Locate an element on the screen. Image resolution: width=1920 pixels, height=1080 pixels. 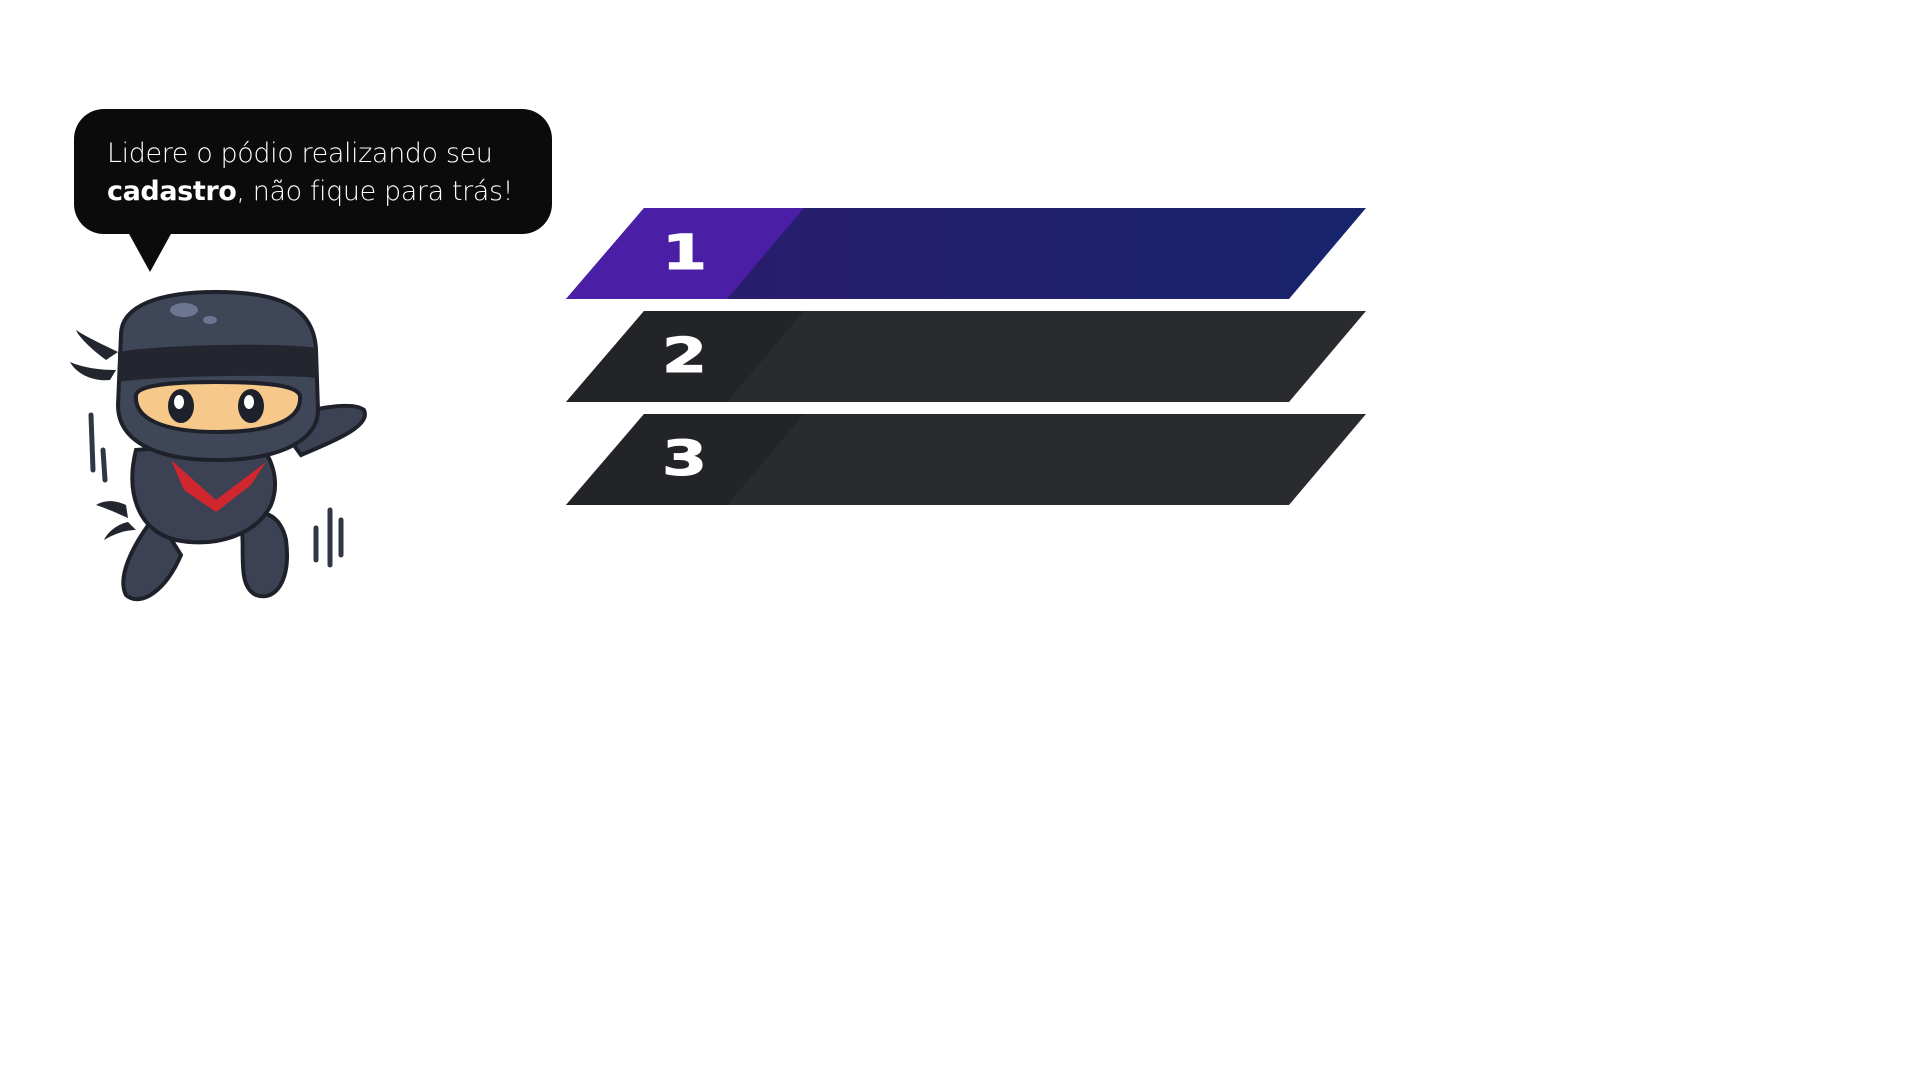
podium-ranking: 1 2 3 is located at coordinates (966, 358).